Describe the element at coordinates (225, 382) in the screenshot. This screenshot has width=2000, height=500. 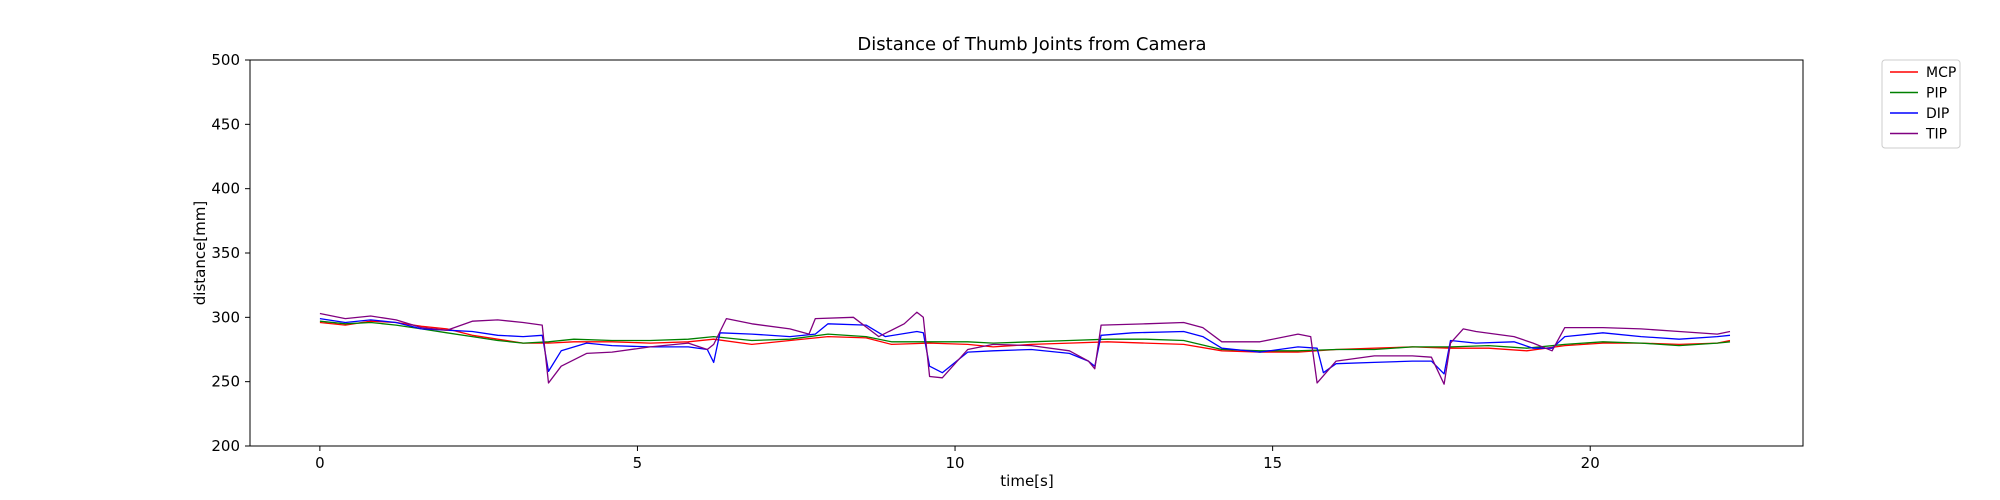
I see `y-tick-label: 250` at that location.